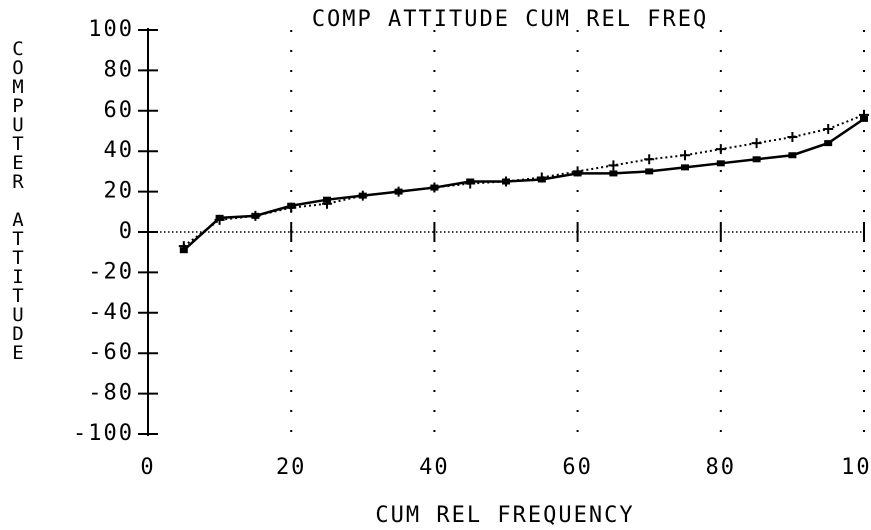 The height and width of the screenshot is (530, 871). What do you see at coordinates (434, 467) in the screenshot?
I see `x-tick-label: 40` at bounding box center [434, 467].